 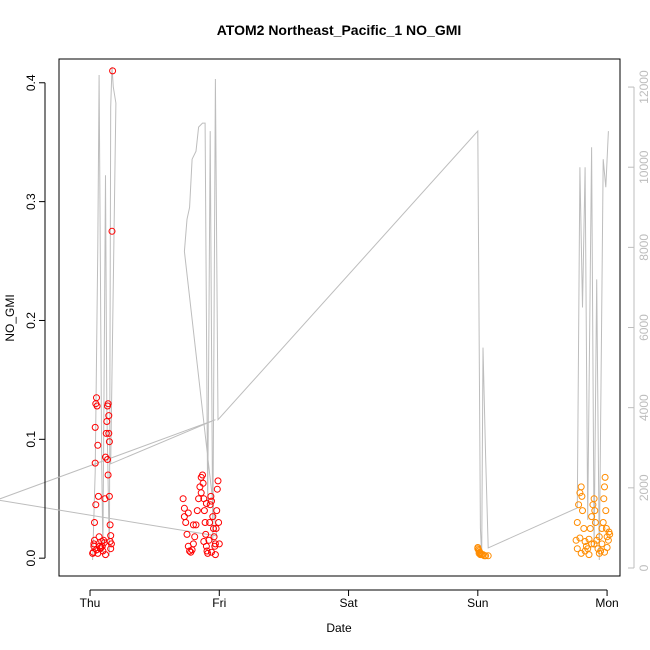 I want to click on y2-tick-label: 0, so click(x=643, y=567).